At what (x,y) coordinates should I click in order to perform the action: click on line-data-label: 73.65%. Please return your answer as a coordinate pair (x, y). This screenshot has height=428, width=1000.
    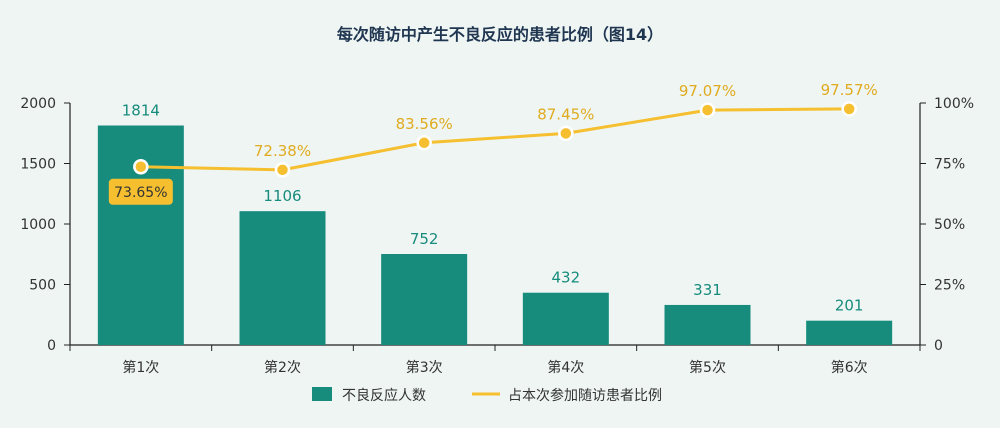
    Looking at the image, I should click on (140, 193).